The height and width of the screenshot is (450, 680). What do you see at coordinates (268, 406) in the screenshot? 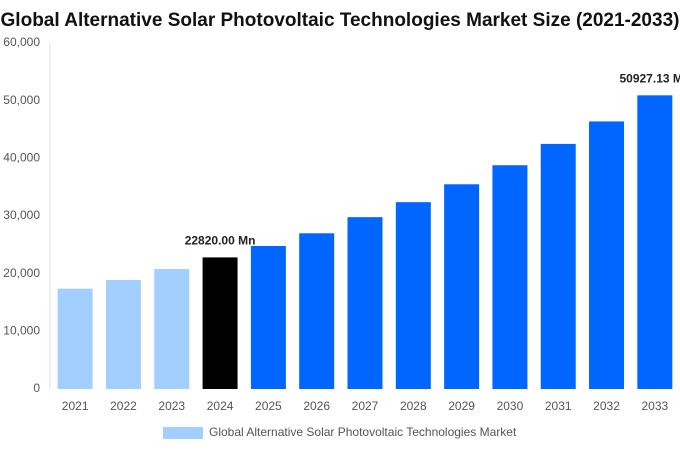
I see `x-tick-label: 2025` at bounding box center [268, 406].